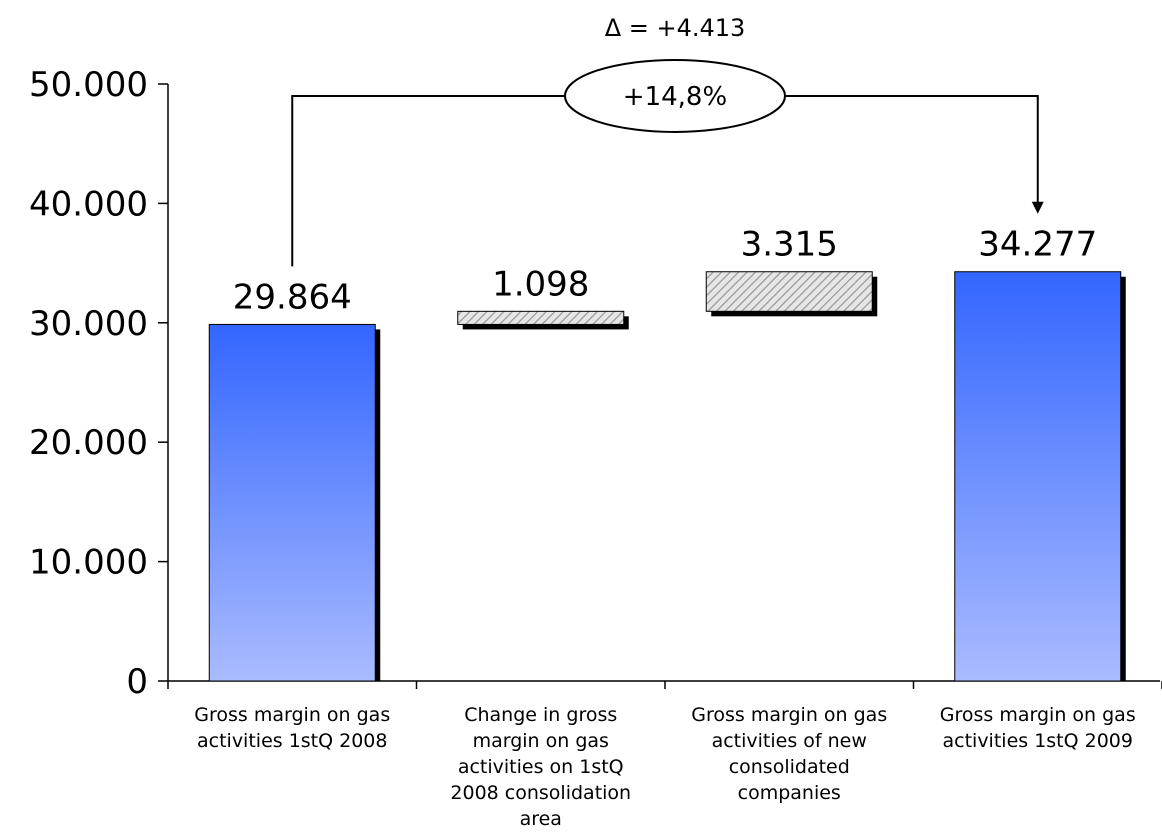  I want to click on category-label: Gross margin on gas activities 1stQ 2008, so click(292, 728).